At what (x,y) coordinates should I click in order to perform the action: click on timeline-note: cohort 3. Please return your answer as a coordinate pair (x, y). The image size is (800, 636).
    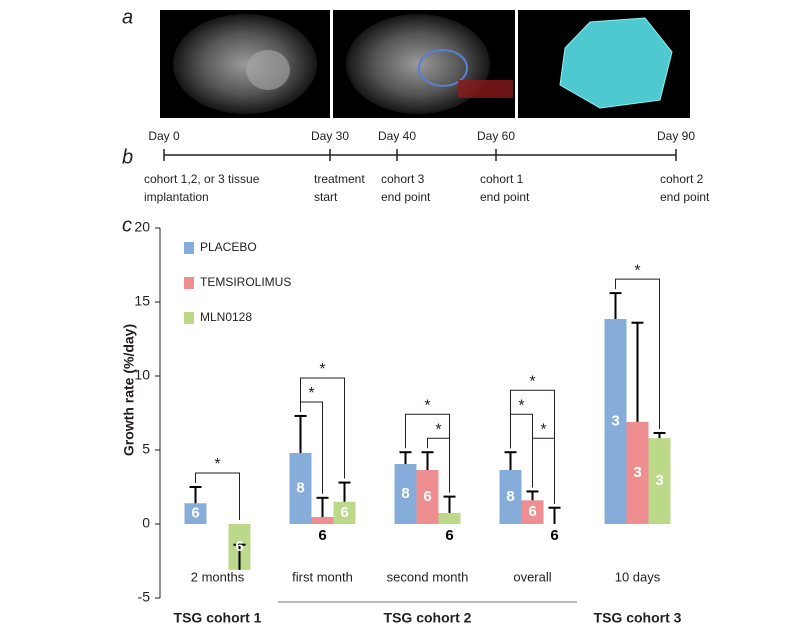
    Looking at the image, I should click on (403, 179).